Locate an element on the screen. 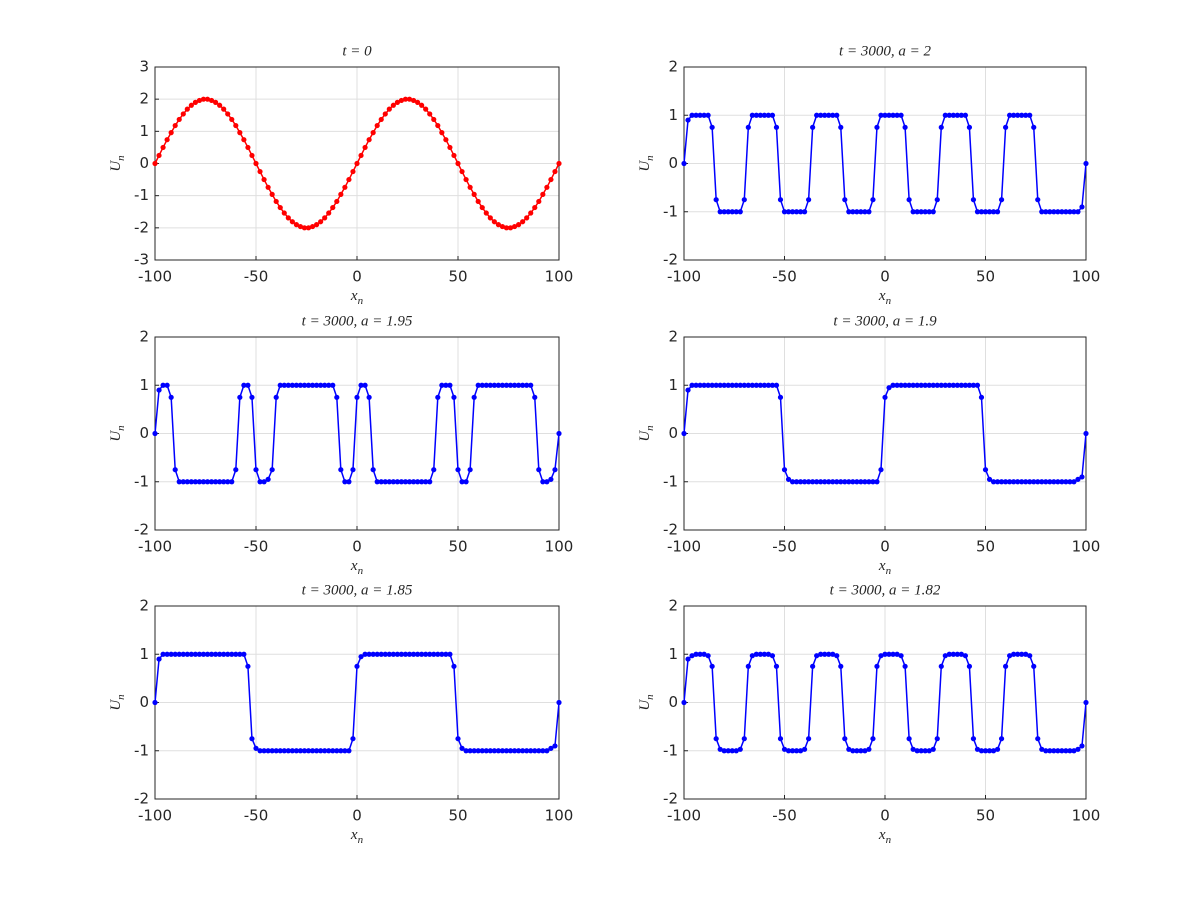 The width and height of the screenshot is (1200, 900). x-tick-label: 0 is located at coordinates (885, 816).